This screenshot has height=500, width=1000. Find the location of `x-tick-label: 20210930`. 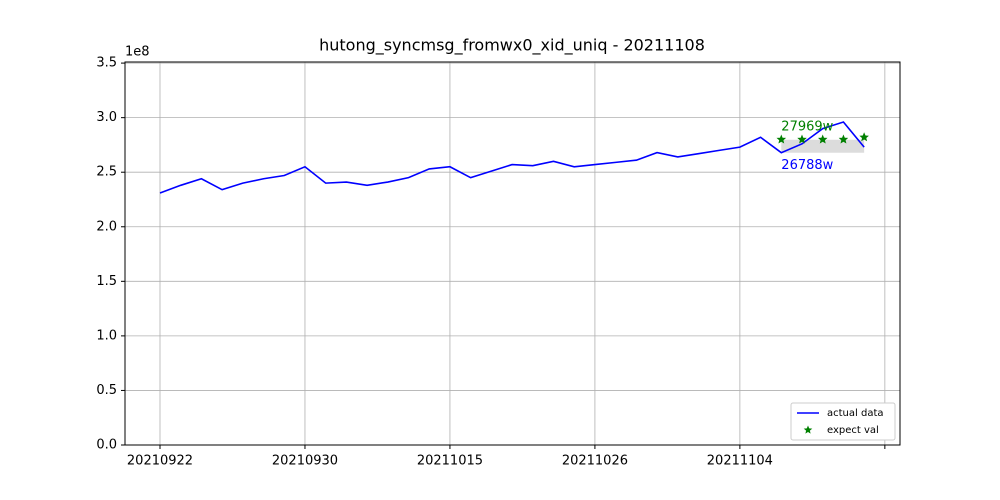

x-tick-label: 20210930 is located at coordinates (305, 461).